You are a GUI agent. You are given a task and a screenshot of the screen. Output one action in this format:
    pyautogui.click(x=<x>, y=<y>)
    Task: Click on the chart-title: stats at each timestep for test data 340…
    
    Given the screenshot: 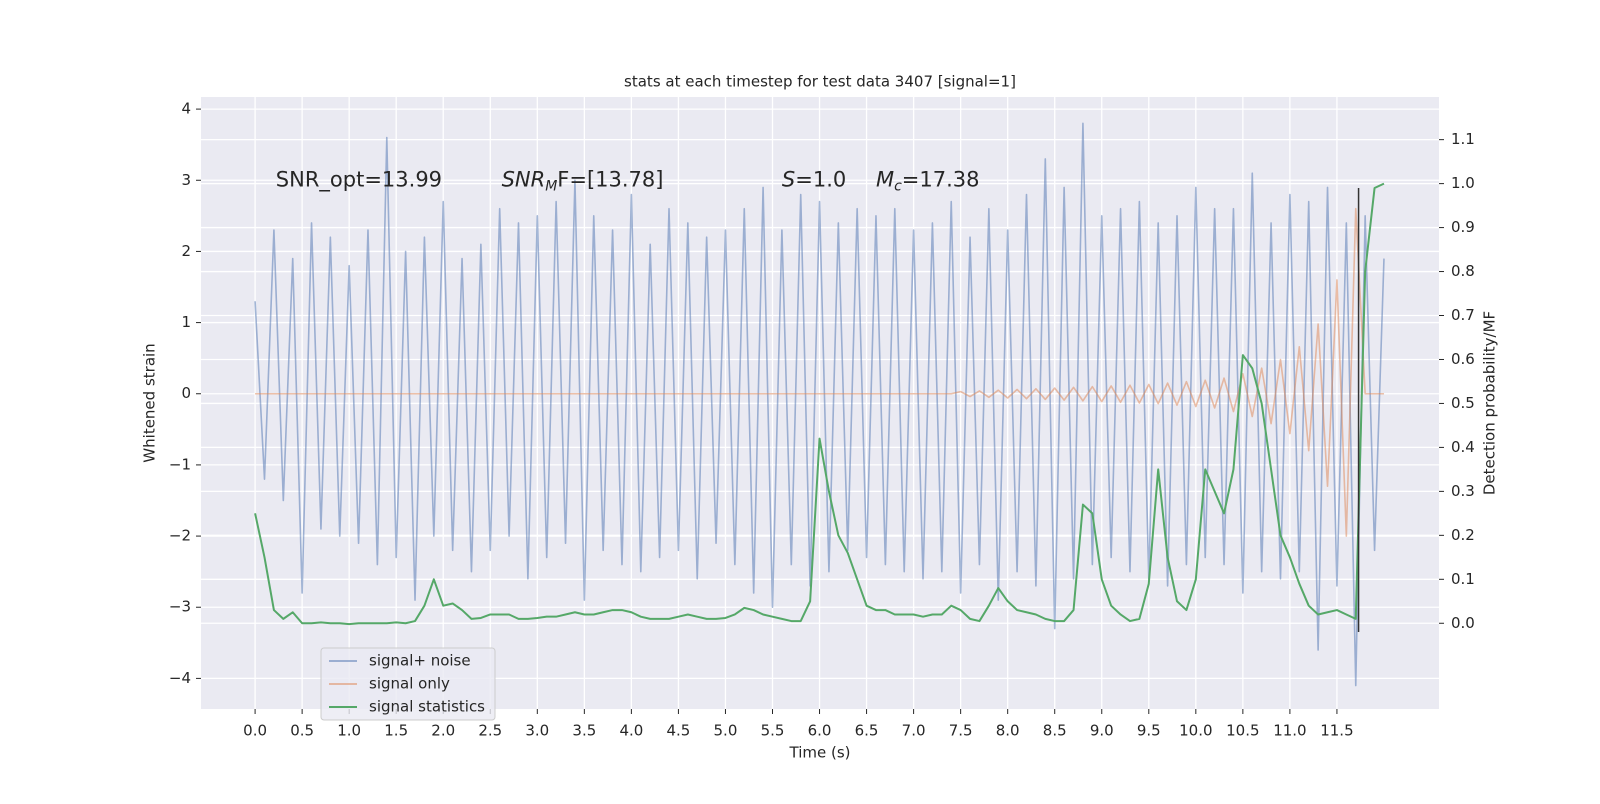 What is the action you would take?
    pyautogui.click(x=820, y=82)
    